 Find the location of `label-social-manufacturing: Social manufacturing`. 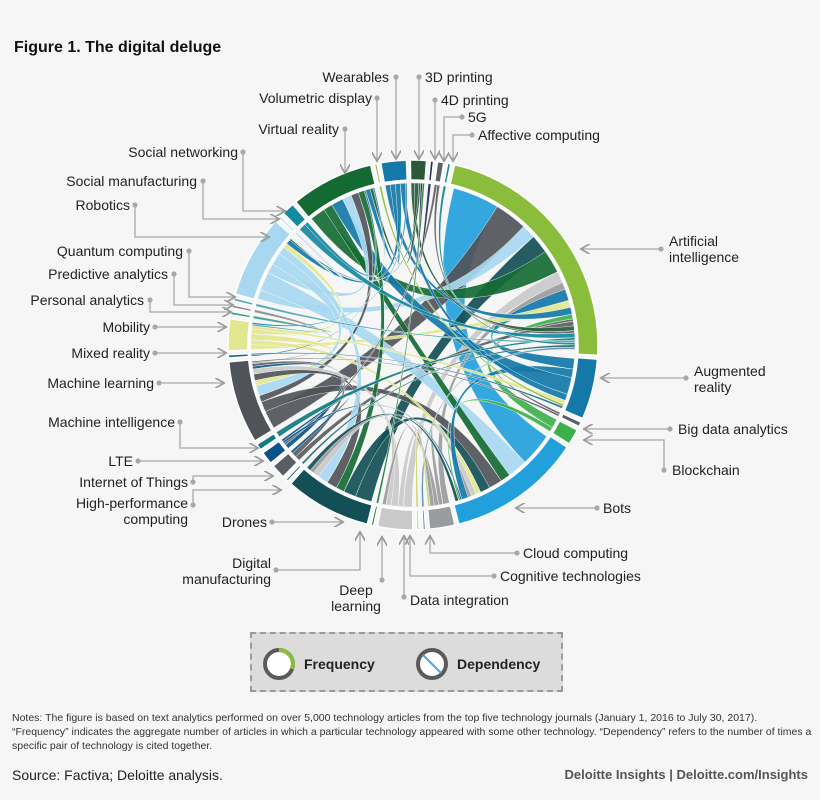

label-social-manufacturing: Social manufacturing is located at coordinates (131, 181).